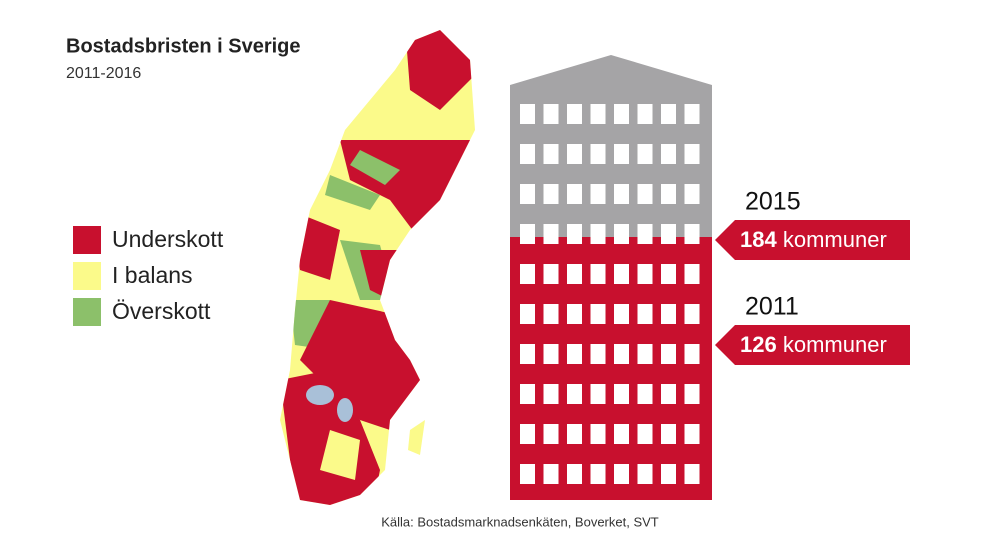 The image size is (992, 558). I want to click on legend: Underskott I balans Överskott, so click(148, 276).